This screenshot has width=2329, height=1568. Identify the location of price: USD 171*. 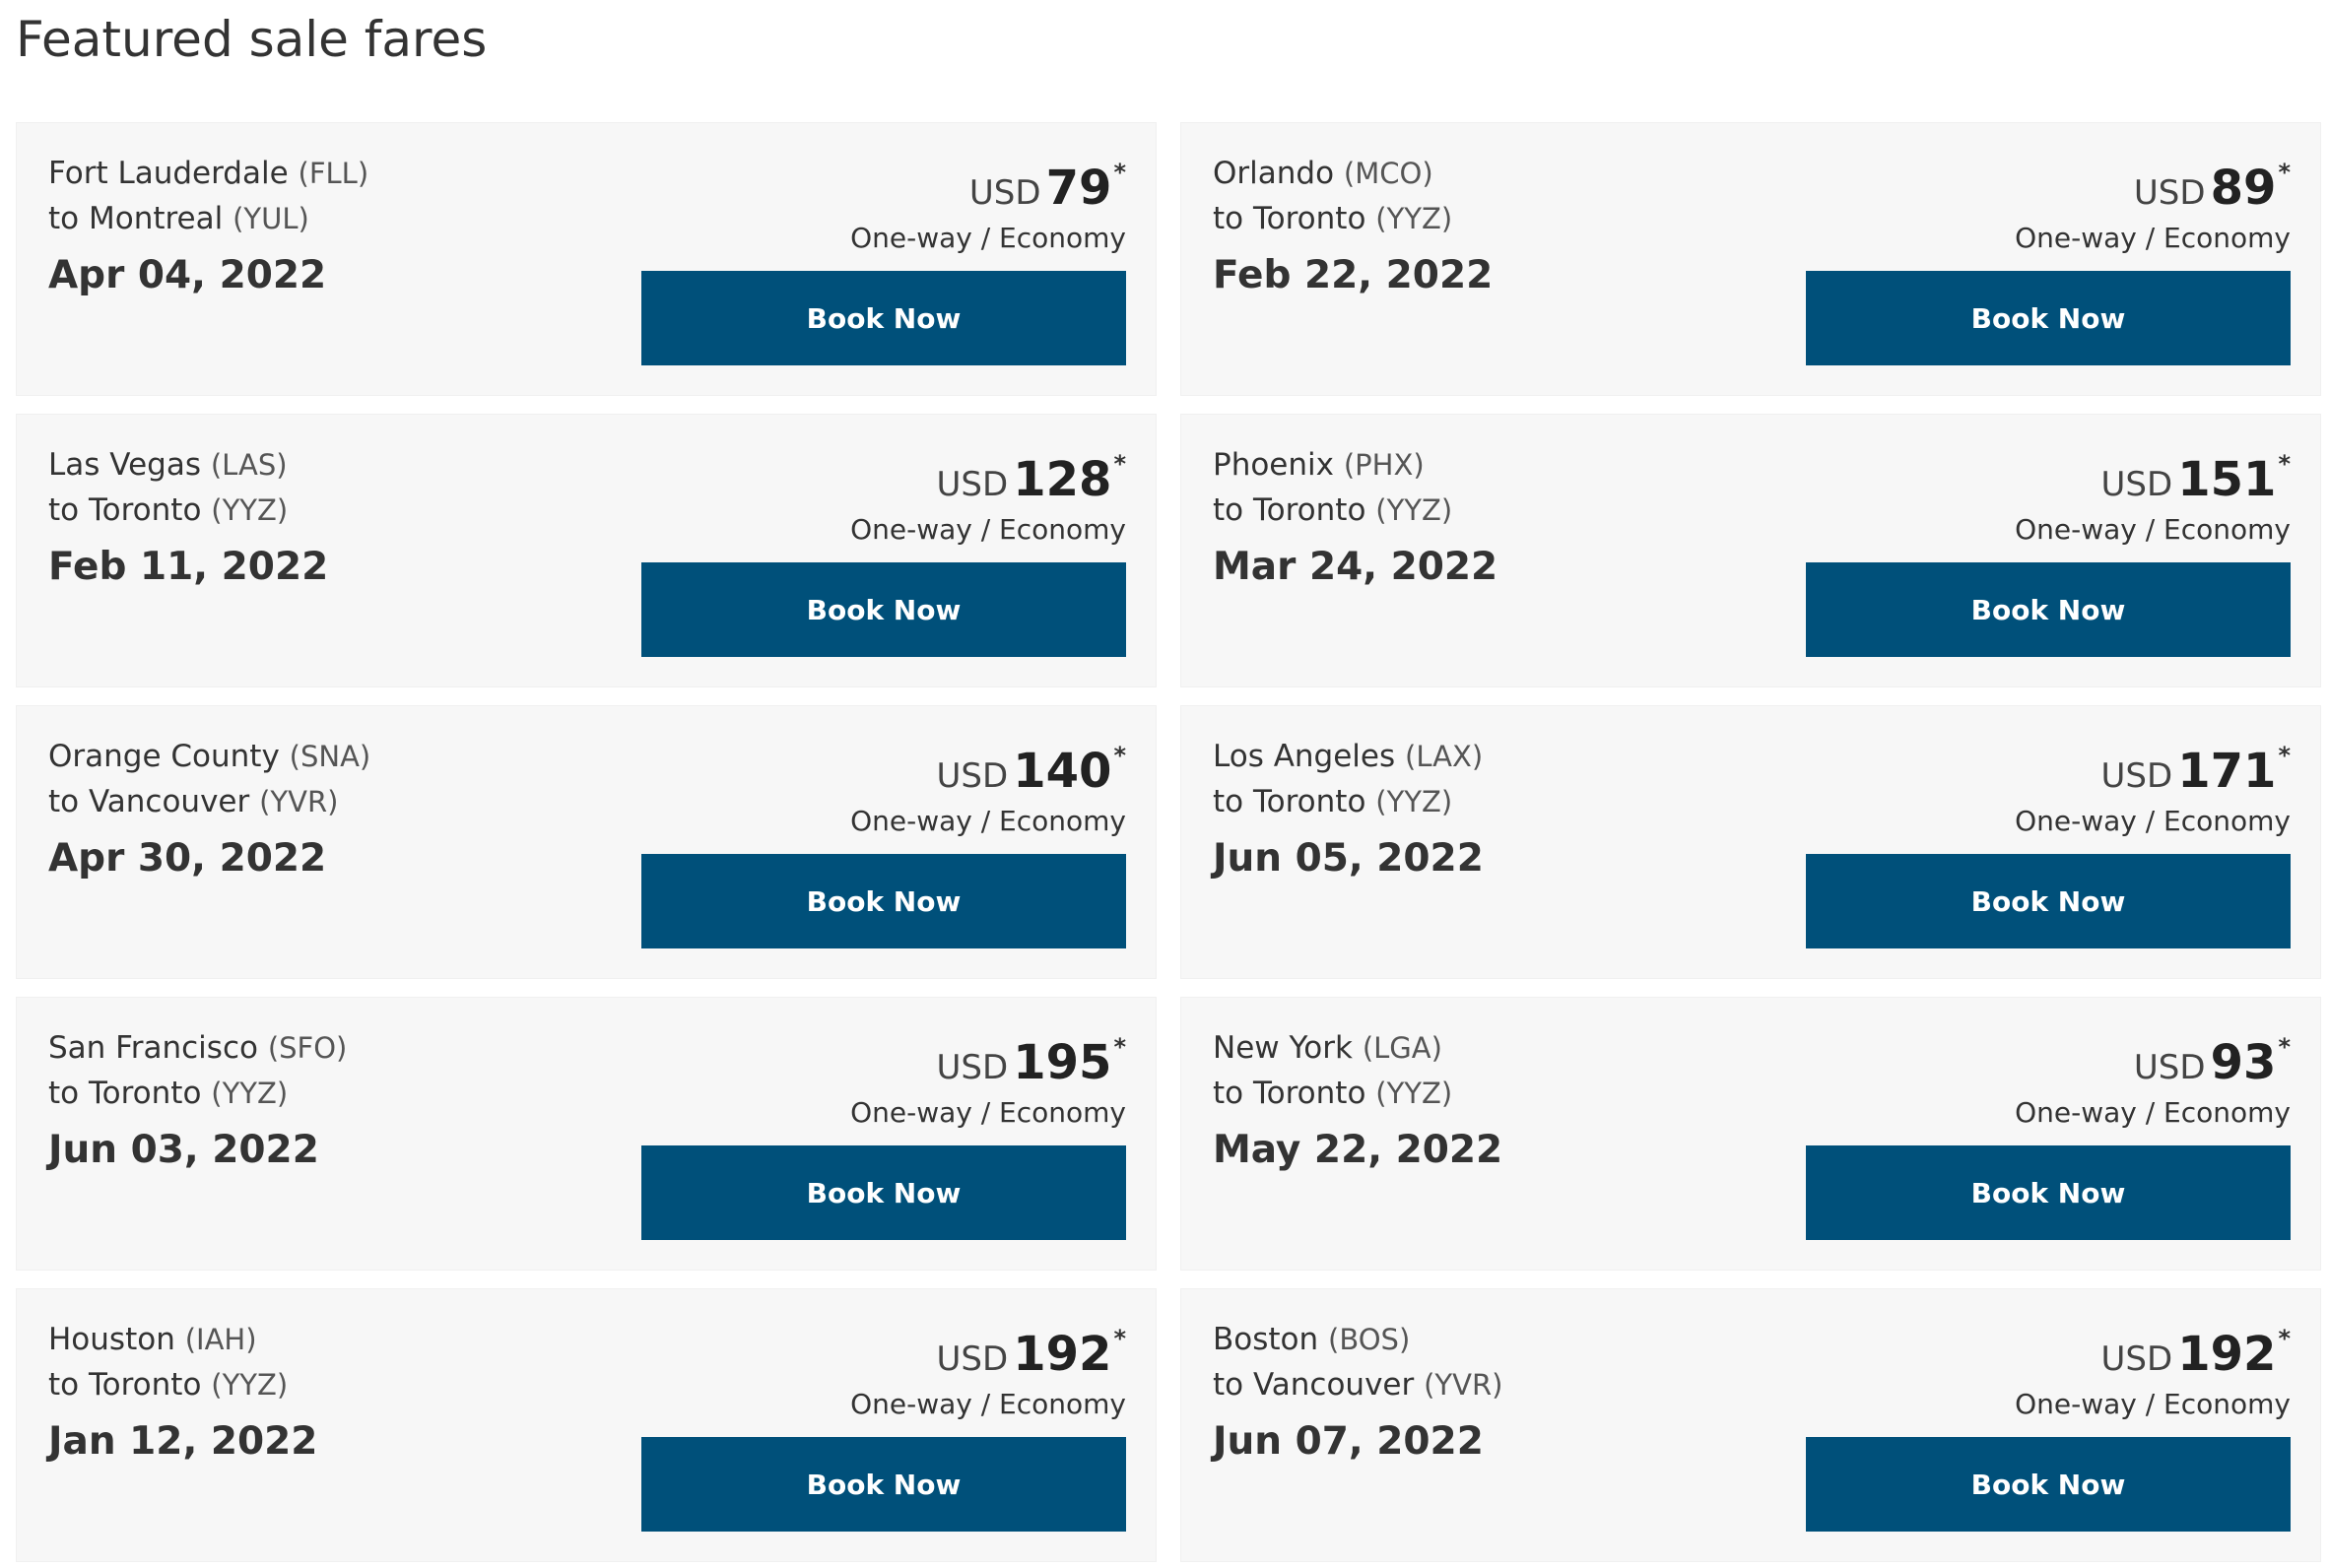
(2195, 770).